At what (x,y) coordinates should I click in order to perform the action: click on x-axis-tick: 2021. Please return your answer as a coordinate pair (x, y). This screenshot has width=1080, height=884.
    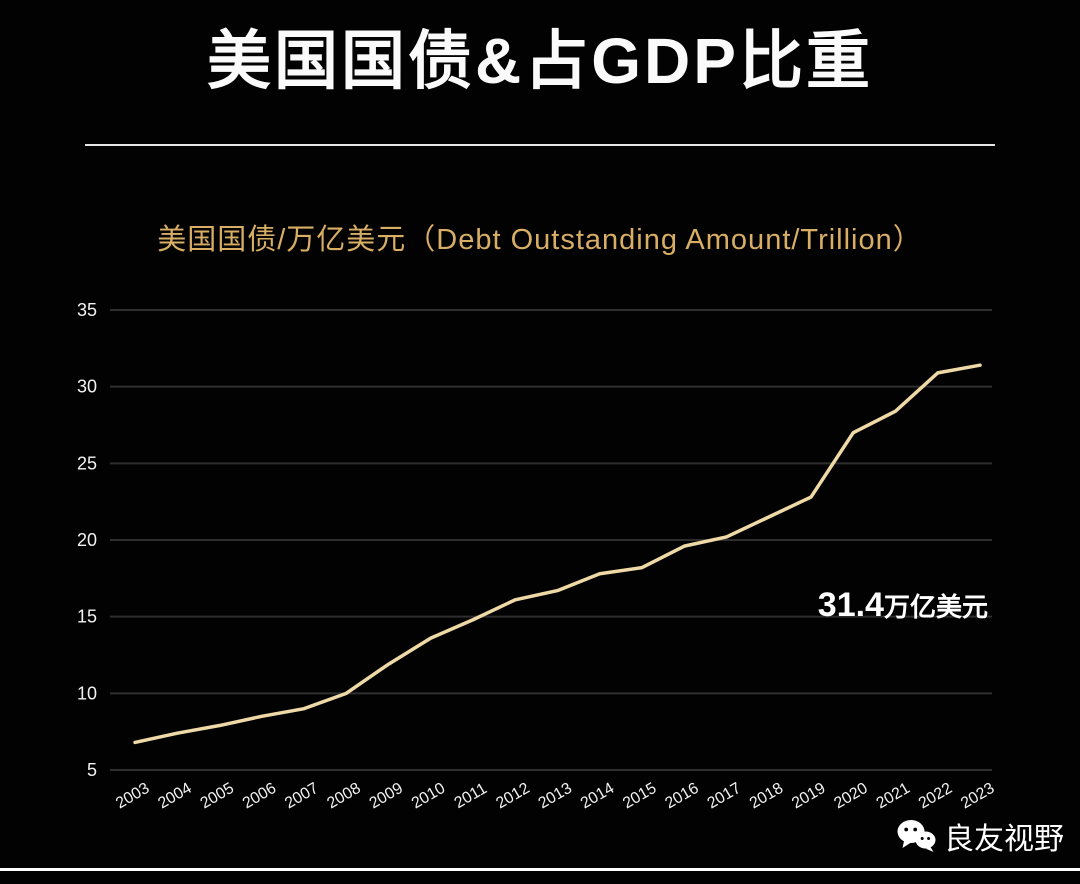
    Looking at the image, I should click on (893, 796).